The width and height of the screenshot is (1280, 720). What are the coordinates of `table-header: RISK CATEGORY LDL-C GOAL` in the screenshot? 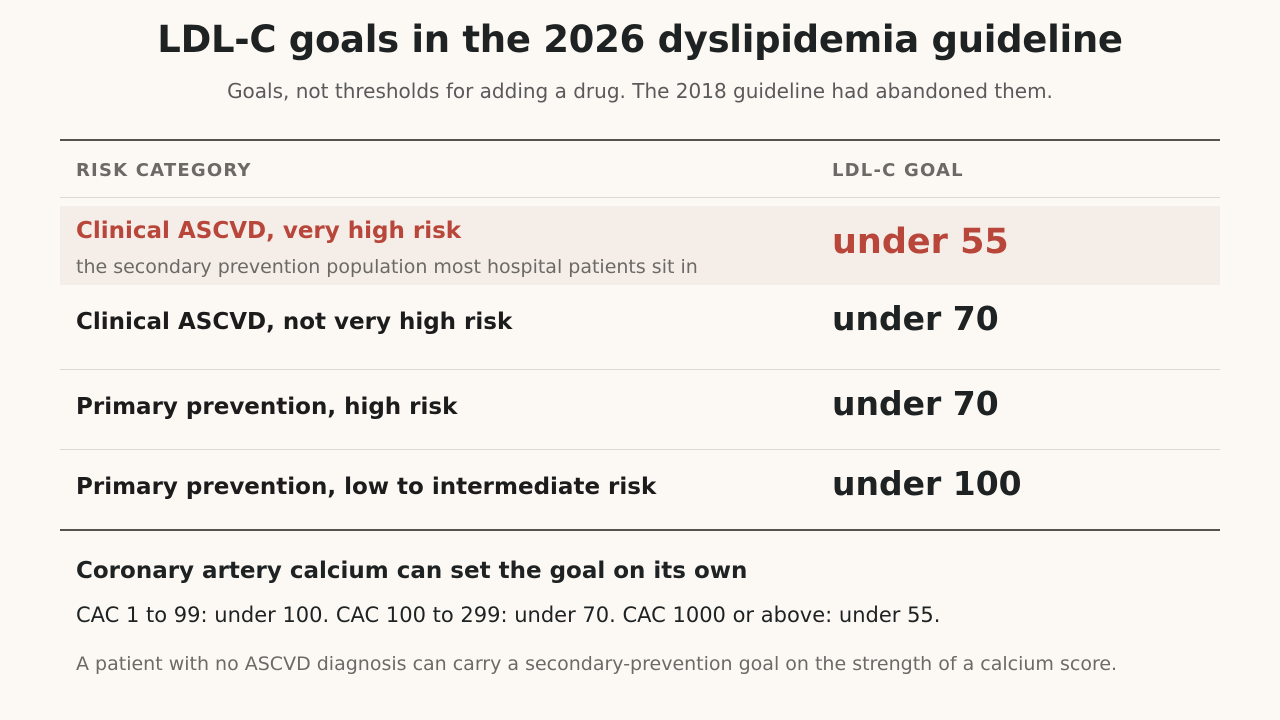 It's located at (640, 169).